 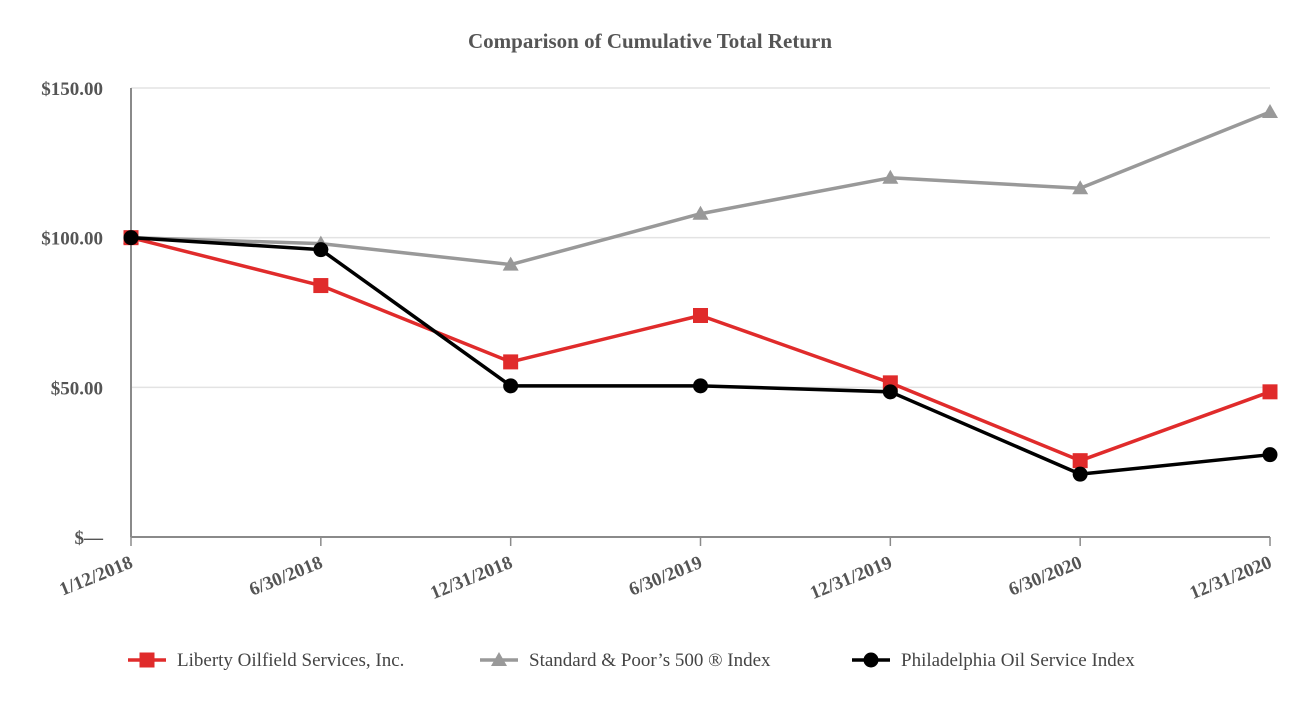 What do you see at coordinates (1045, 576) in the screenshot?
I see `x-tick-label: 6/30/2020` at bounding box center [1045, 576].